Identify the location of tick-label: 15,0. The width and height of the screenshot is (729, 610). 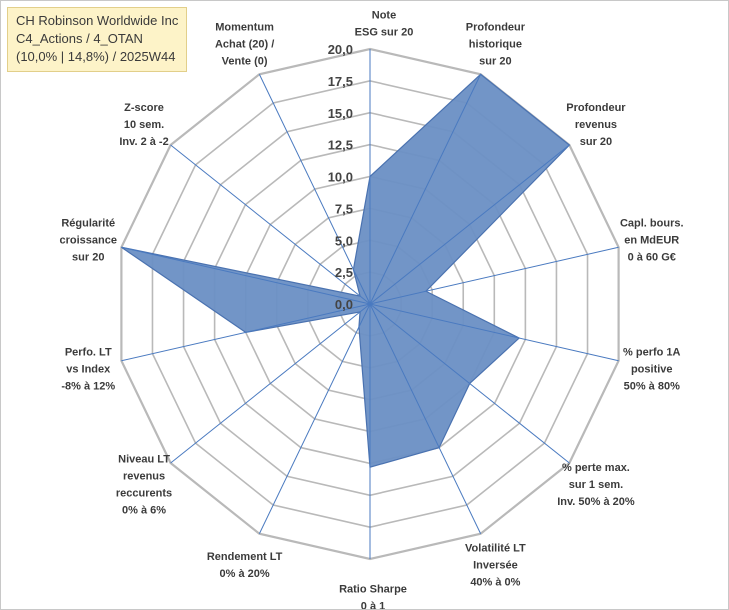
(340, 113).